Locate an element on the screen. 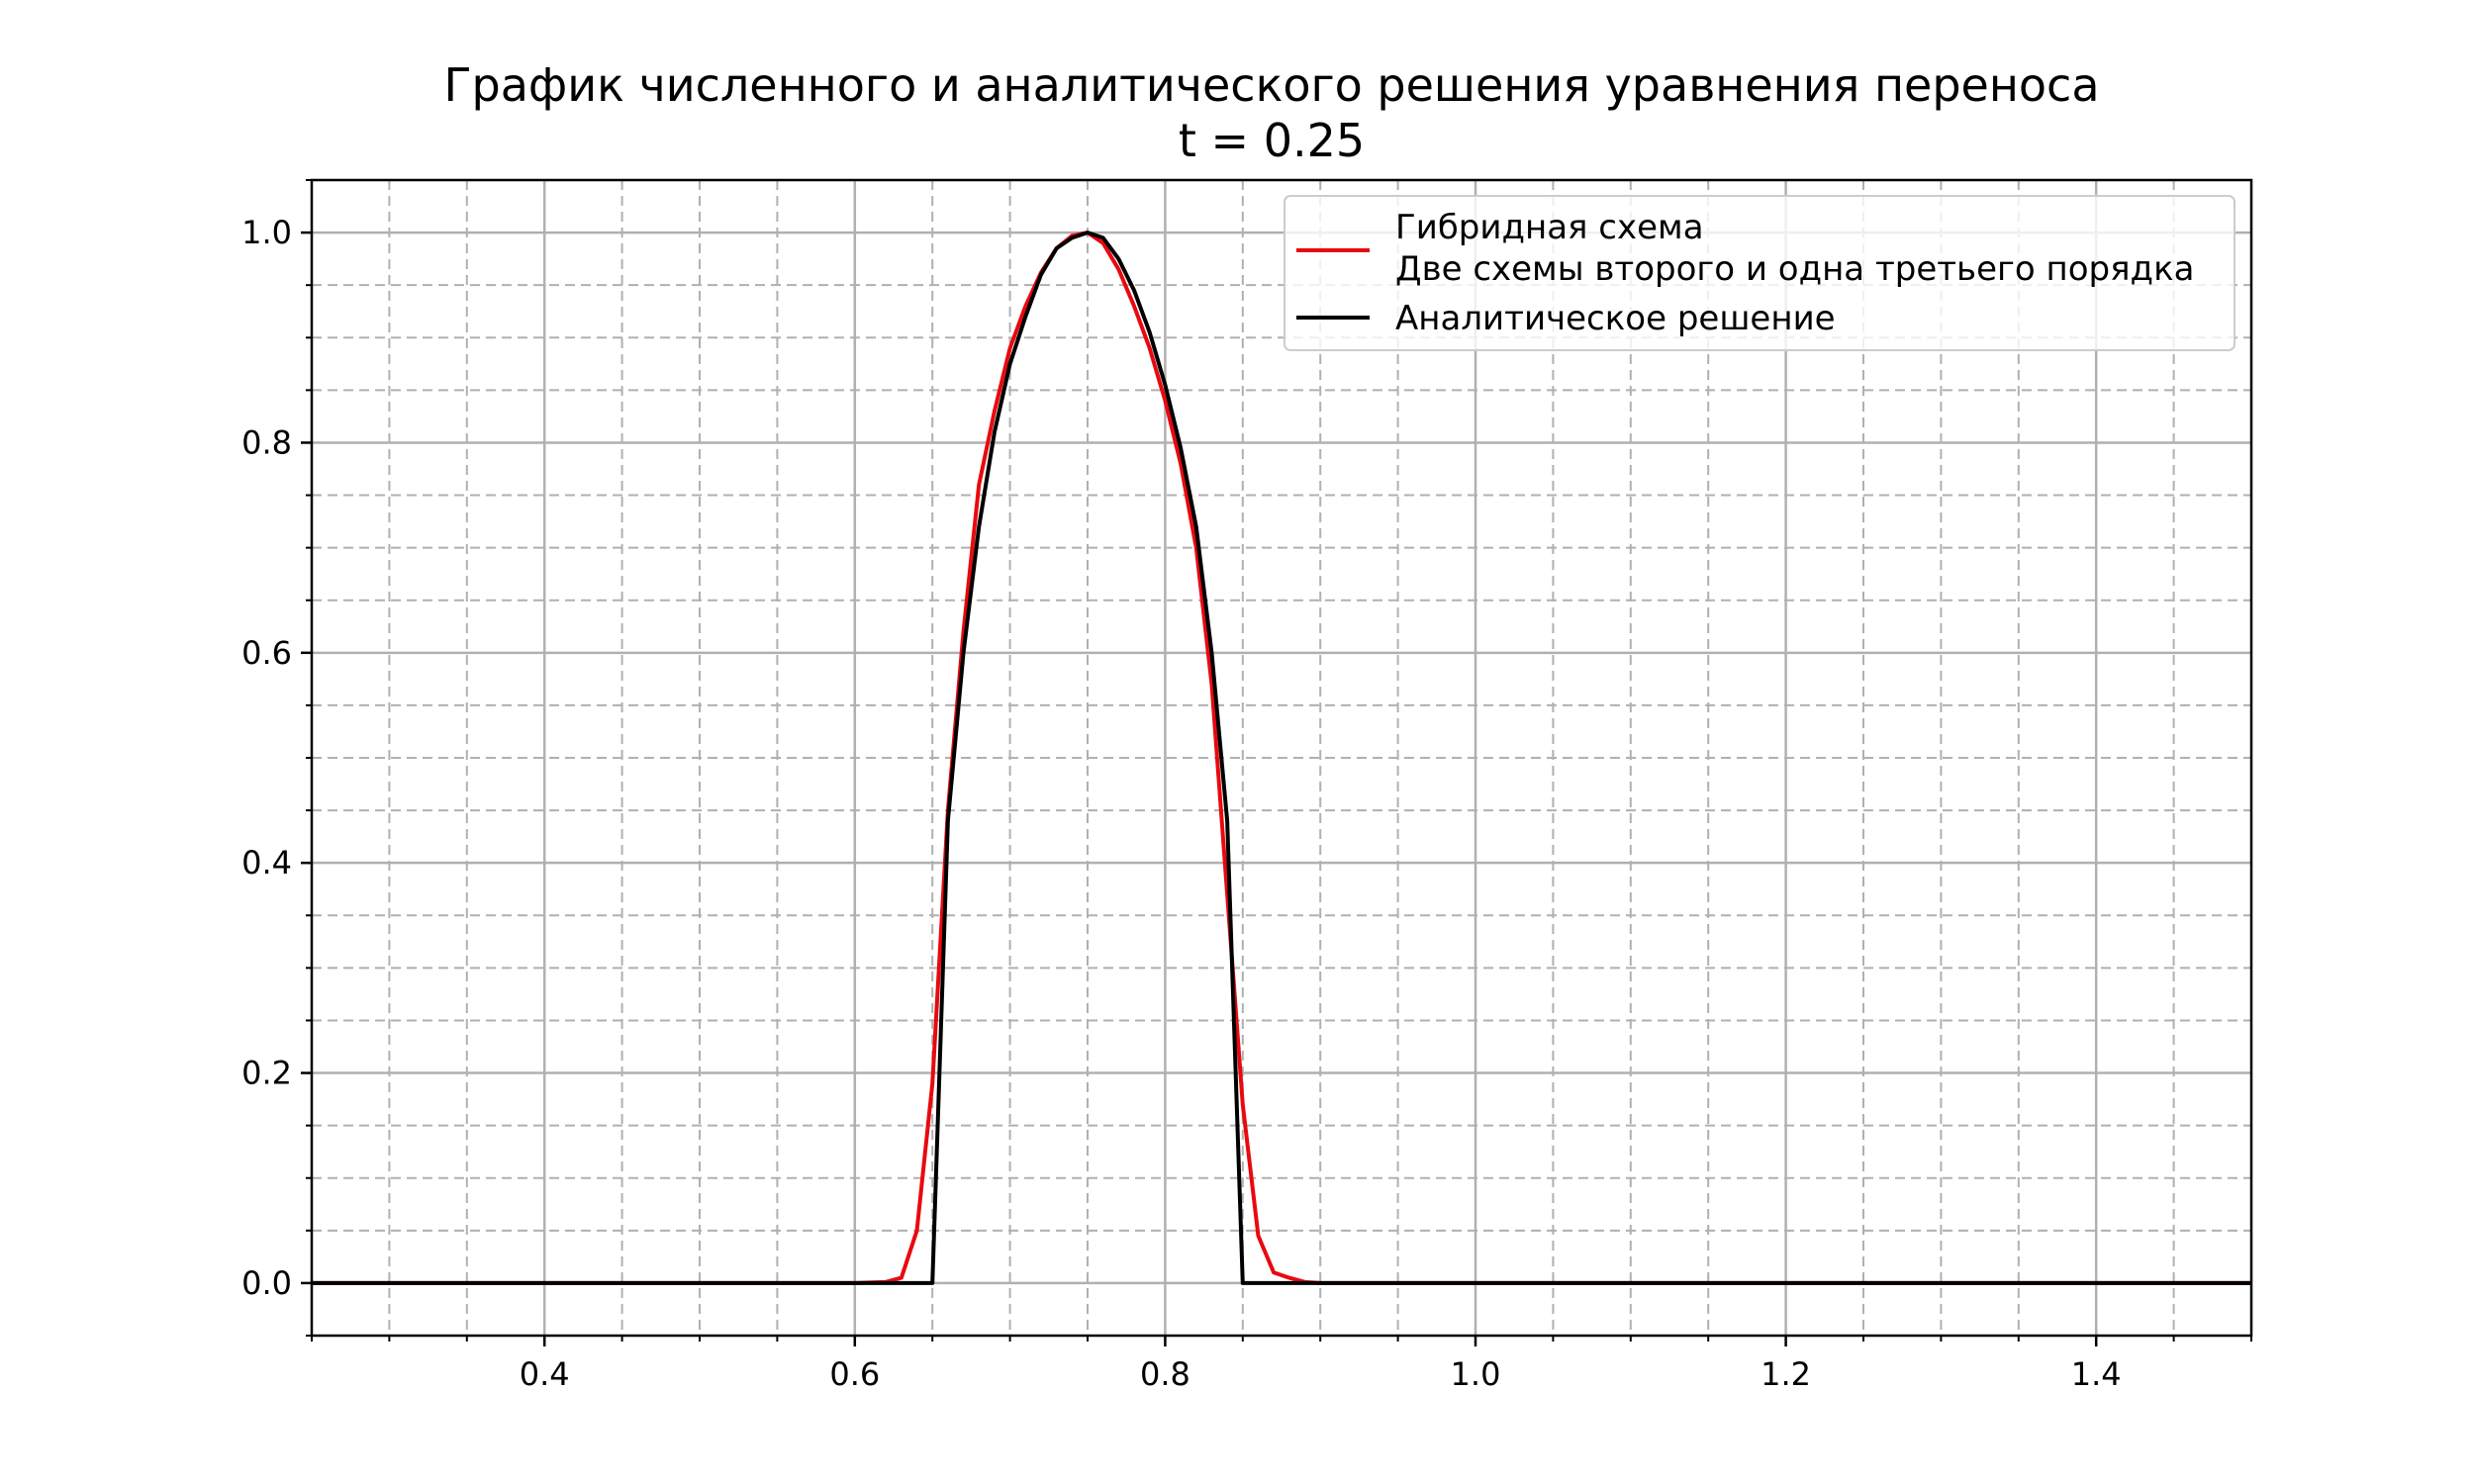  legend-label-analytic: Аналитическое решение is located at coordinates (1616, 318).